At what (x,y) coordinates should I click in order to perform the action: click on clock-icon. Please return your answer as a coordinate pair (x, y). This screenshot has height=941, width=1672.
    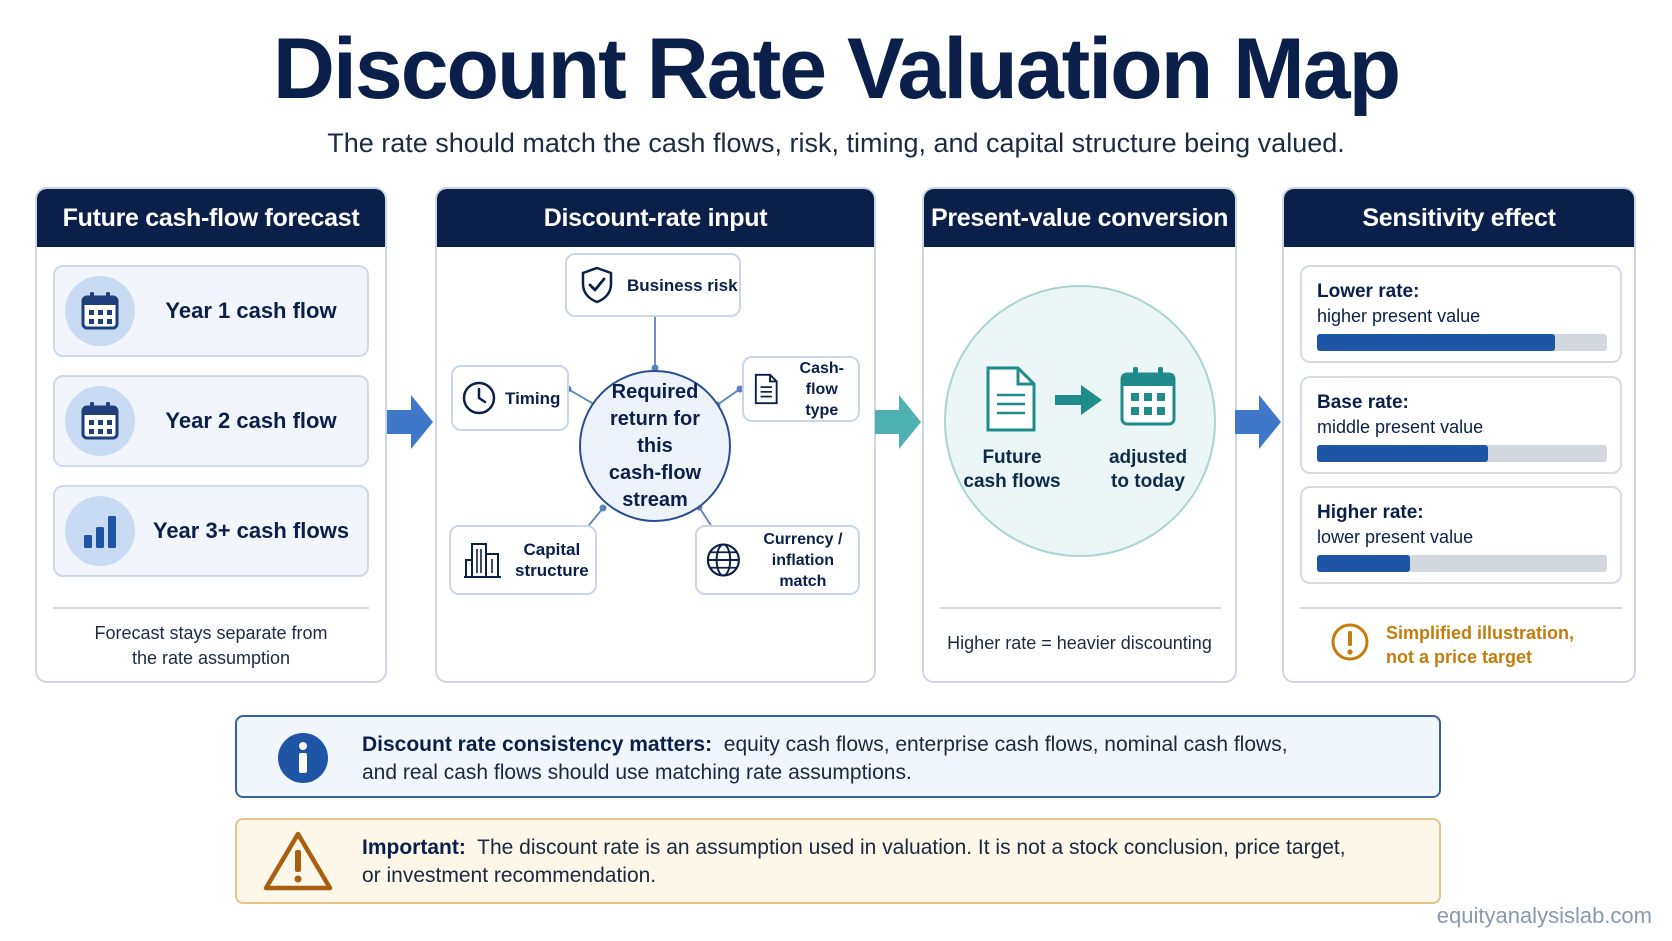
    Looking at the image, I should click on (479, 398).